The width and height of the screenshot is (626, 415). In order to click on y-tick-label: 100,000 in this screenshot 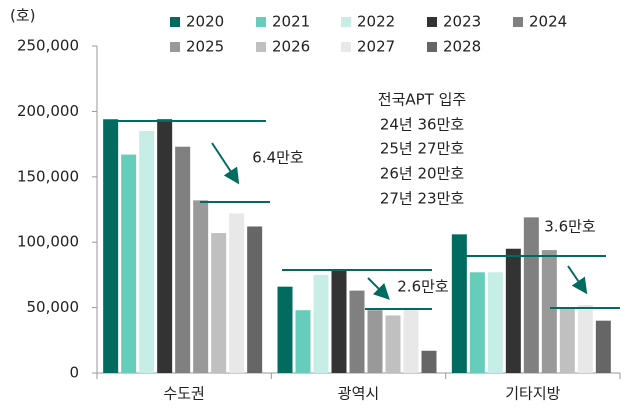, I will do `click(48, 242)`.